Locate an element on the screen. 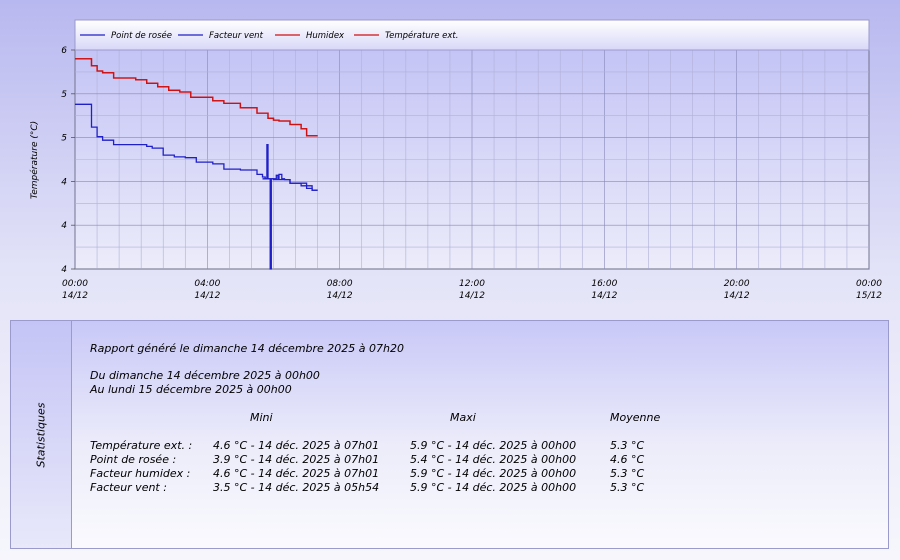 The image size is (900, 560). row-mini: 3.9 °C - 14 déc. 2025 à 07h01 is located at coordinates (296, 459).